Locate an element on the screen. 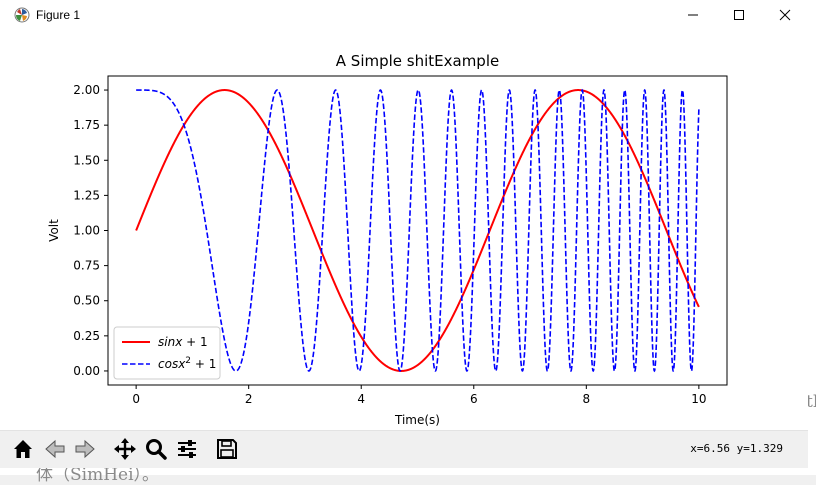 The height and width of the screenshot is (485, 816). matplotlib-icon is located at coordinates (22, 15).